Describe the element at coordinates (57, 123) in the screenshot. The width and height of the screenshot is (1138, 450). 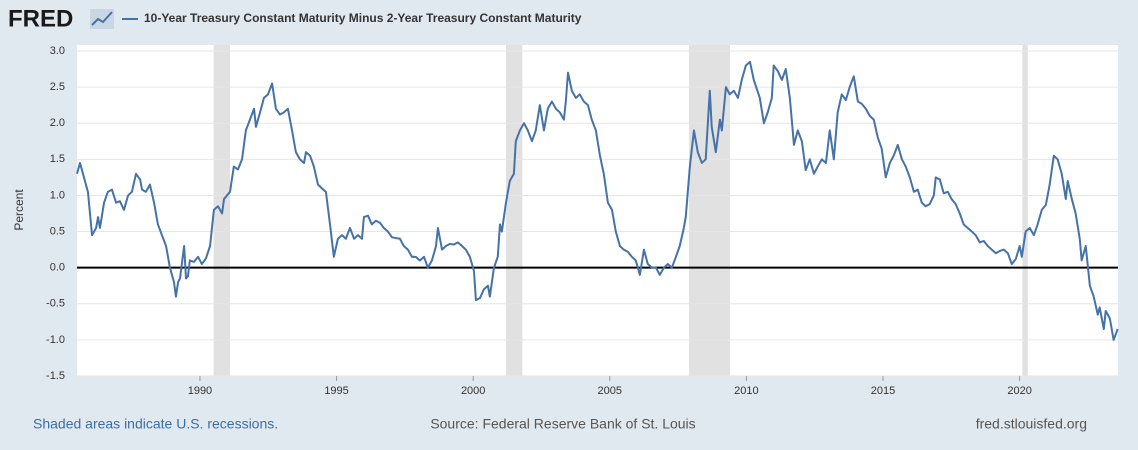
I see `y-tick-label: 2.0` at that location.